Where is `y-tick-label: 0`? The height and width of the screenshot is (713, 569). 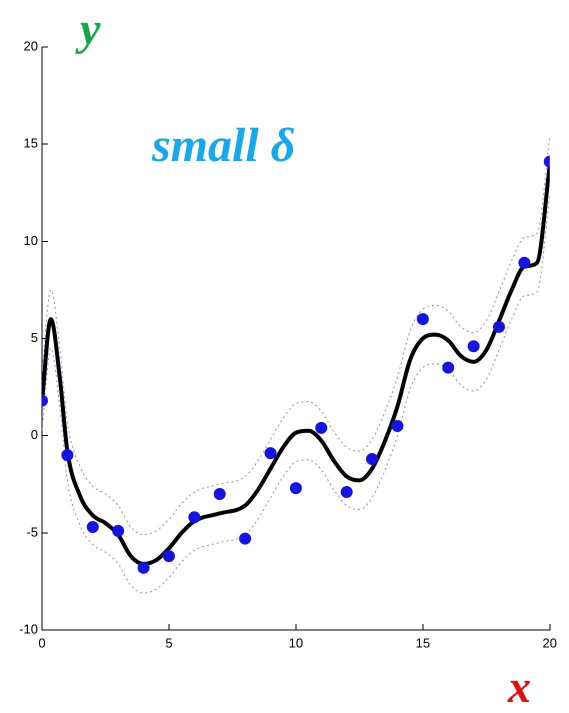 y-tick-label: 0 is located at coordinates (34, 434).